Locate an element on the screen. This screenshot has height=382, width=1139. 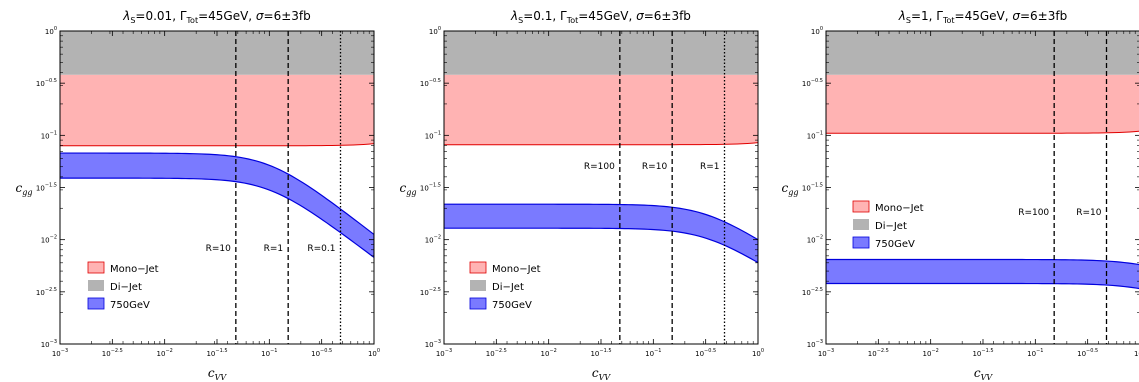
chart-title: λS=0.01, ΓTot=45GeV, σ=6±3fb is located at coordinates (216, 17).